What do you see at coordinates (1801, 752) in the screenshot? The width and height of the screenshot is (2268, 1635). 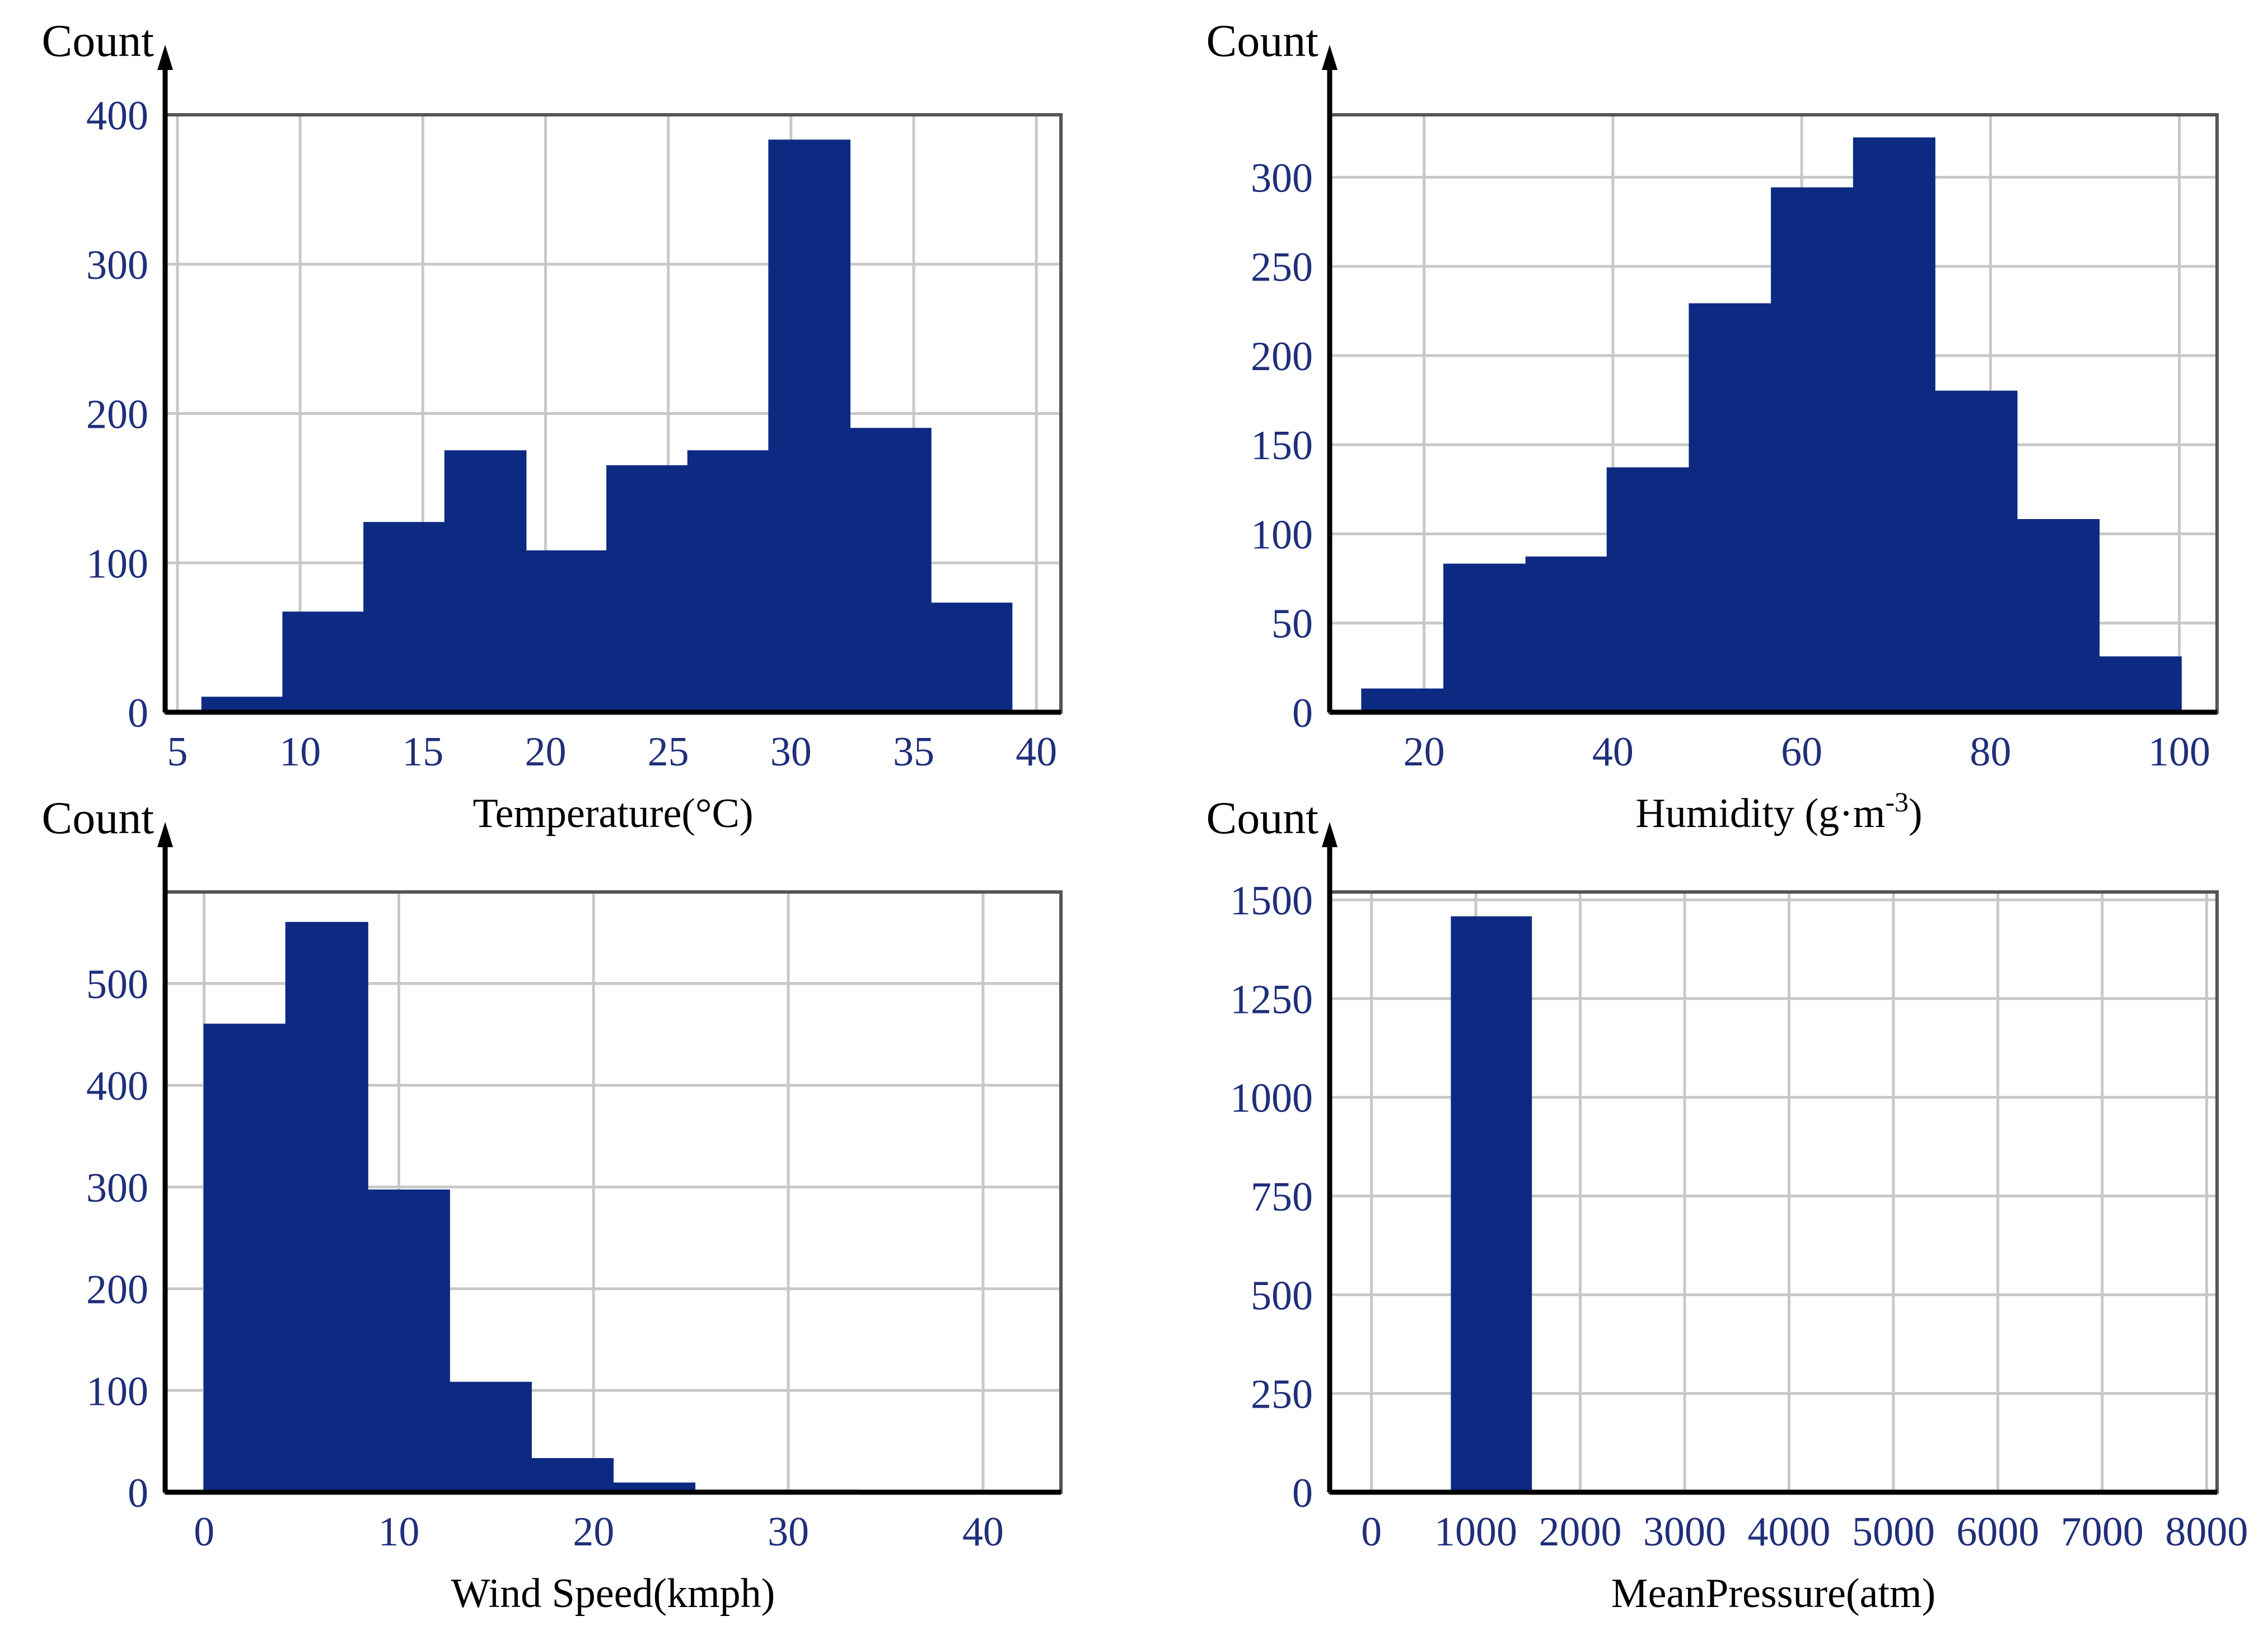 I see `humidity-xtick-60: 60` at bounding box center [1801, 752].